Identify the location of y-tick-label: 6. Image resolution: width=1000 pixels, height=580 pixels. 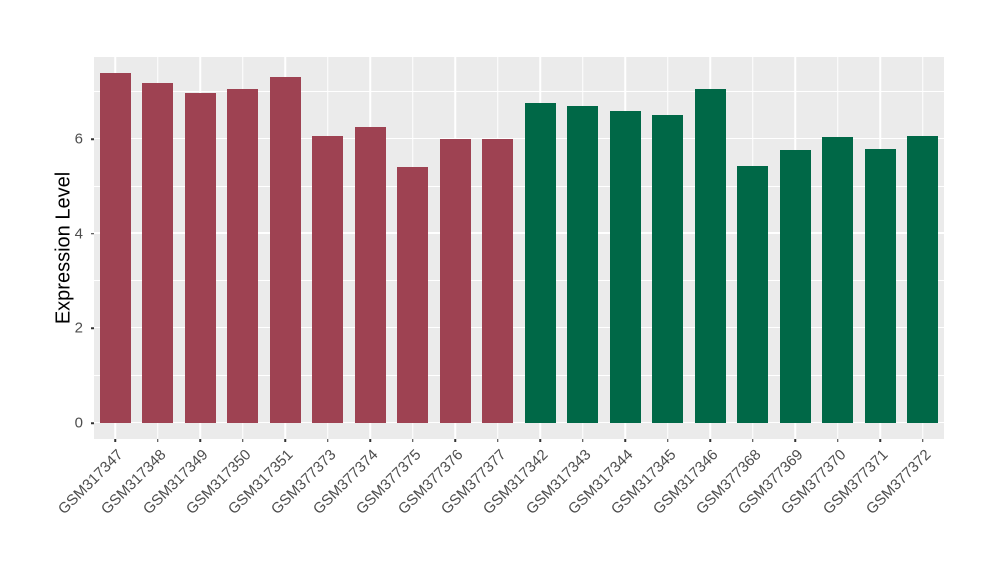
(78, 139).